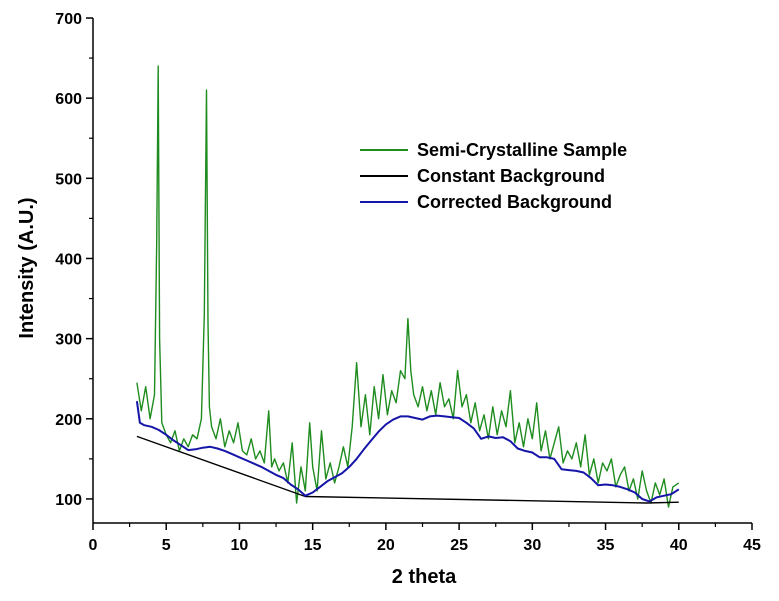  What do you see at coordinates (68, 19) in the screenshot?
I see `y-tick-label: 700` at bounding box center [68, 19].